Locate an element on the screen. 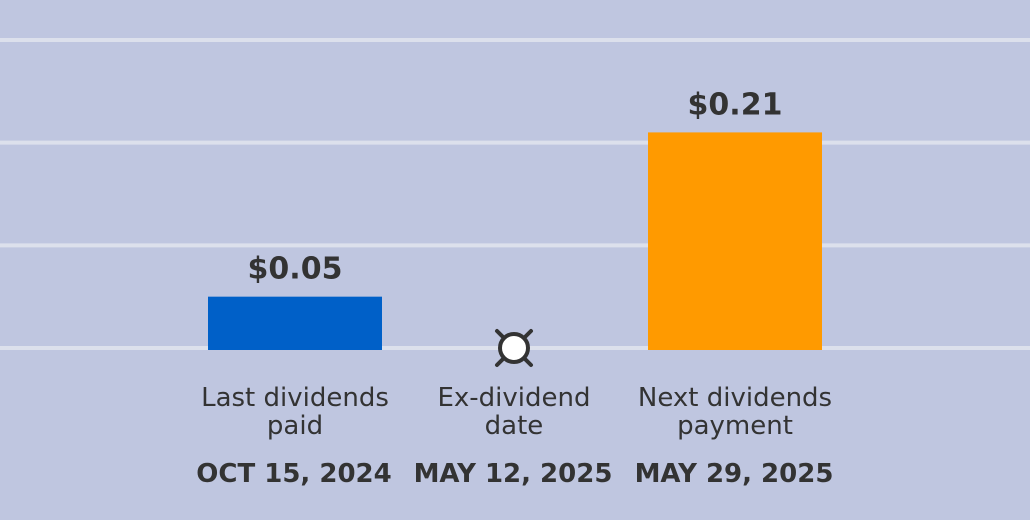  ex-dividend-marker-icon is located at coordinates (514, 348).